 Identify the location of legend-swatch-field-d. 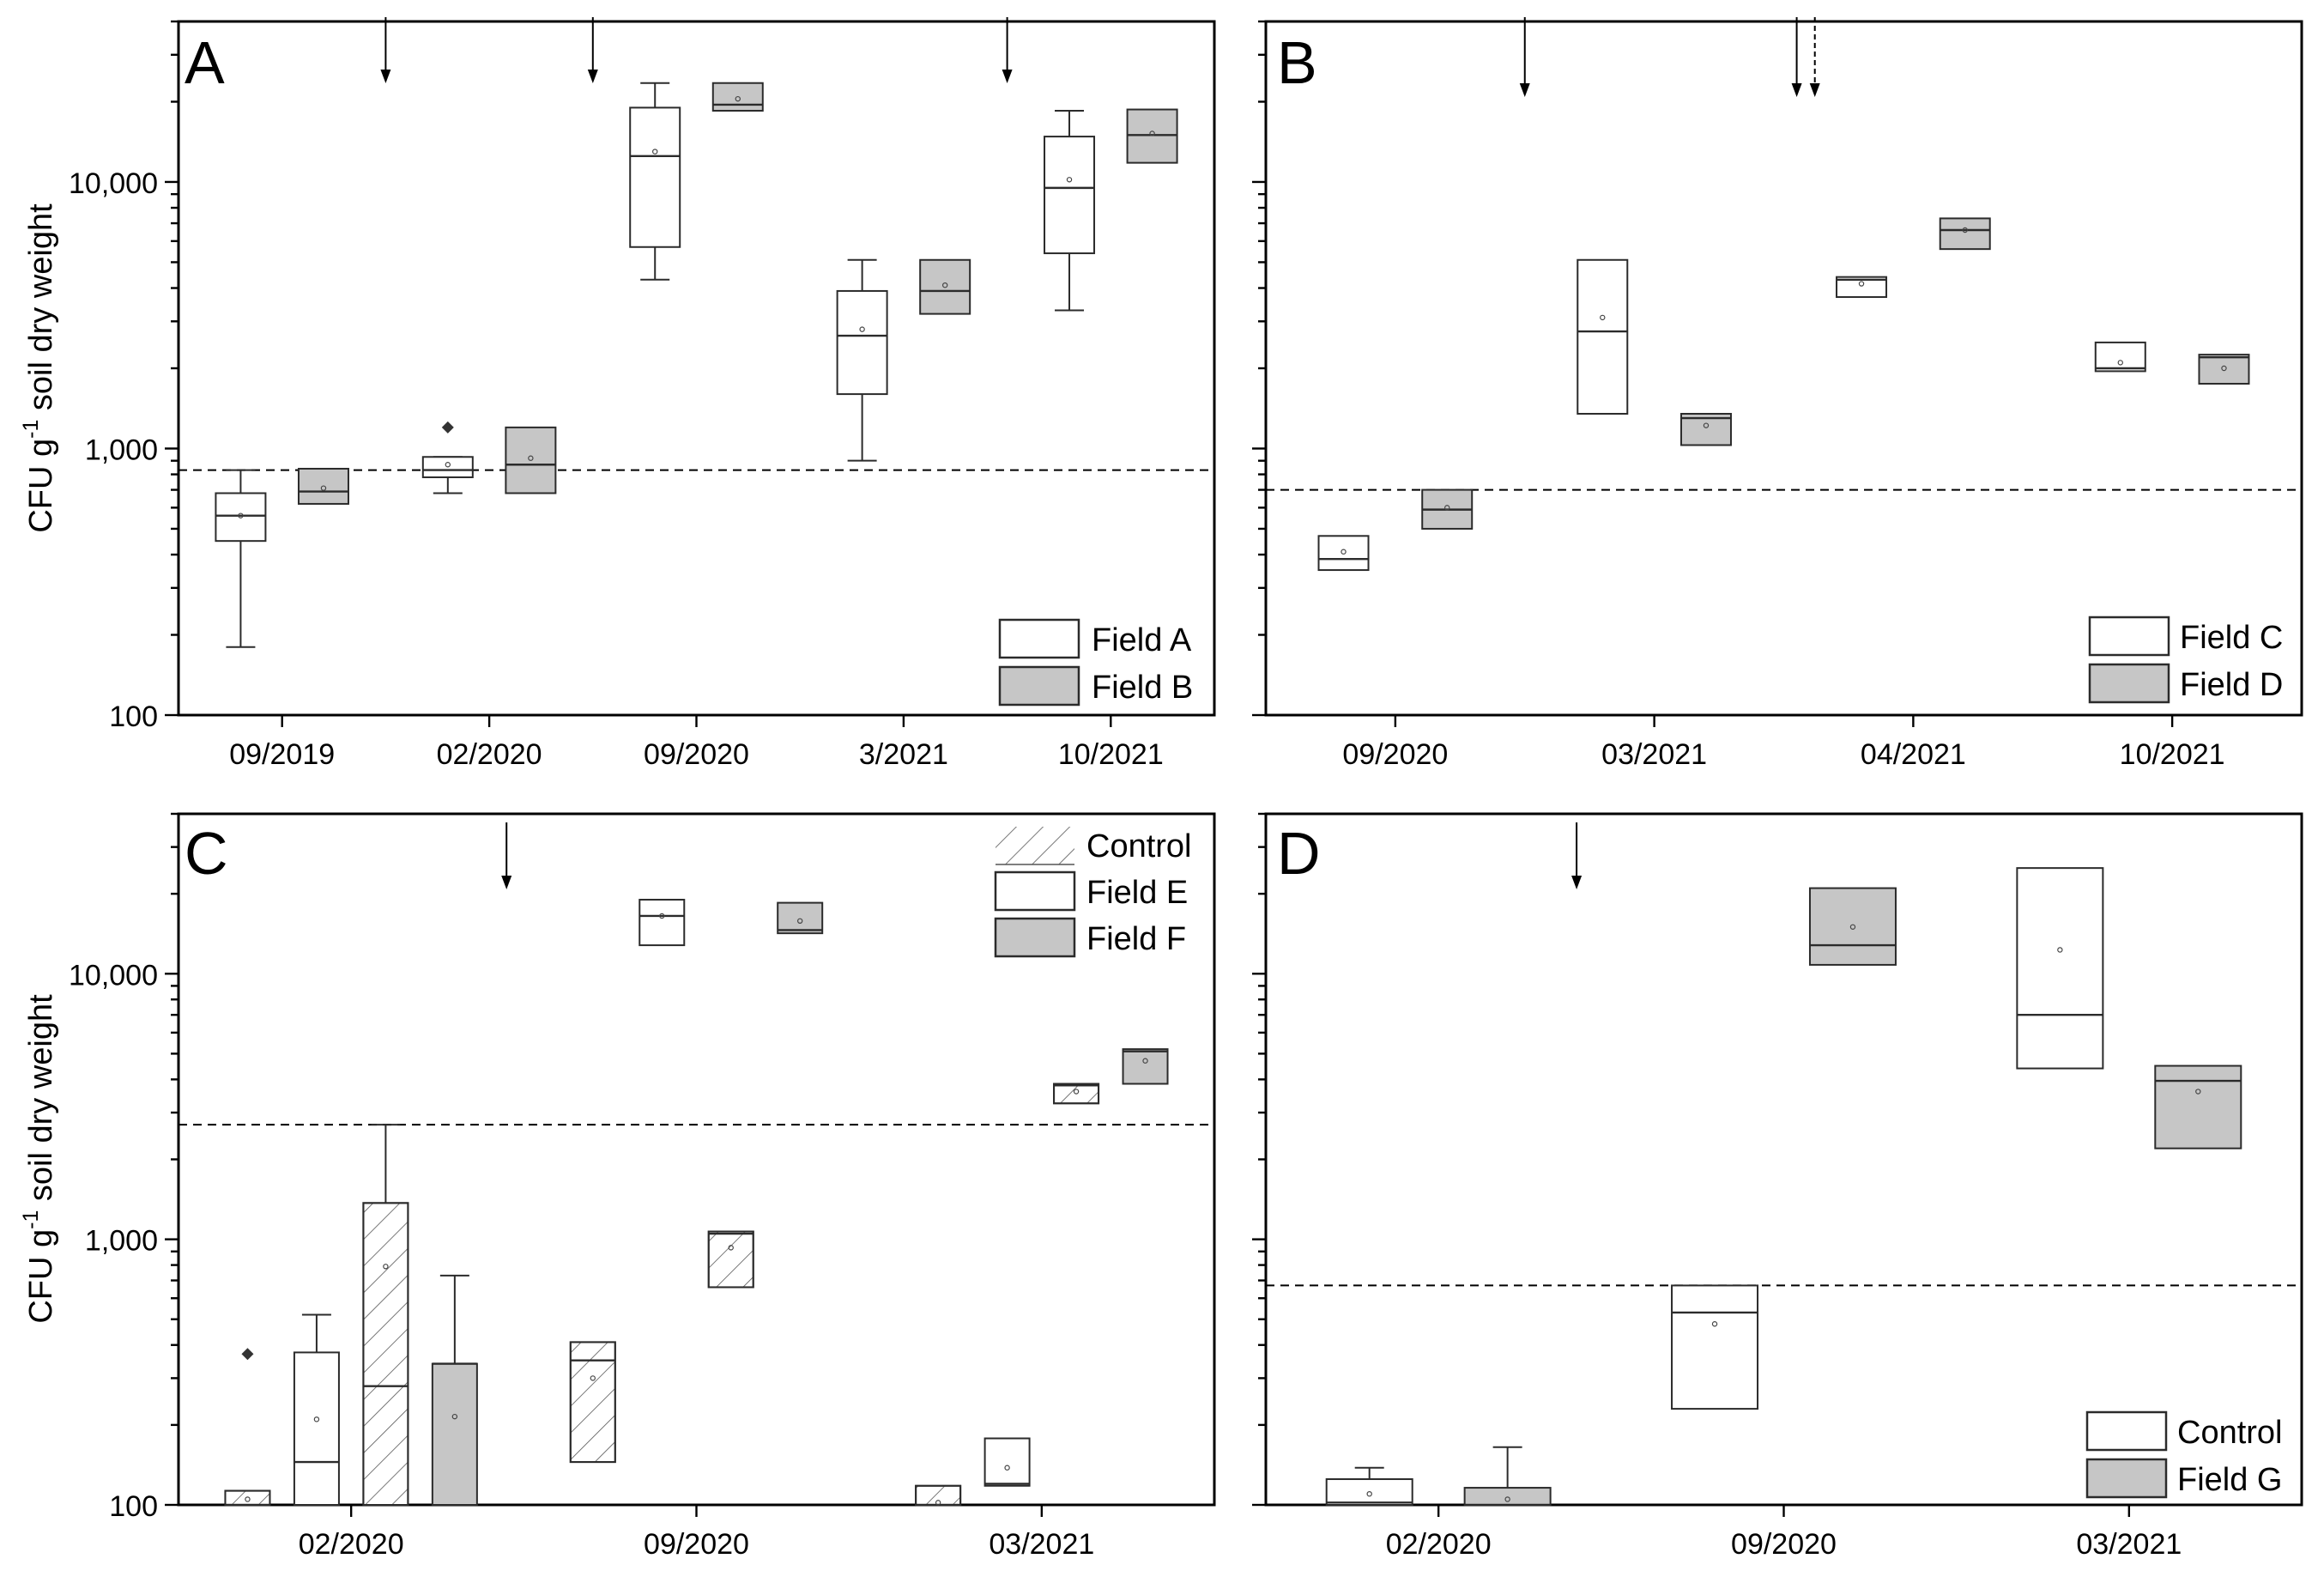
(2129, 683).